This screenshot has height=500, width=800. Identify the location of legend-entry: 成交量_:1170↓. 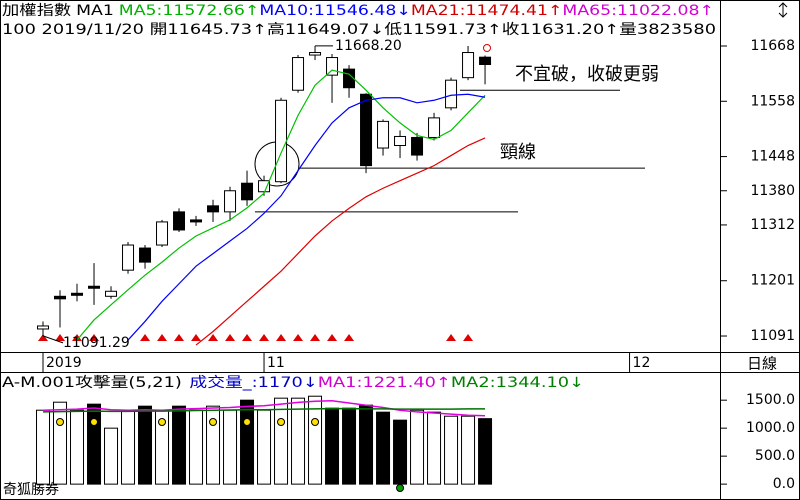
(253, 382).